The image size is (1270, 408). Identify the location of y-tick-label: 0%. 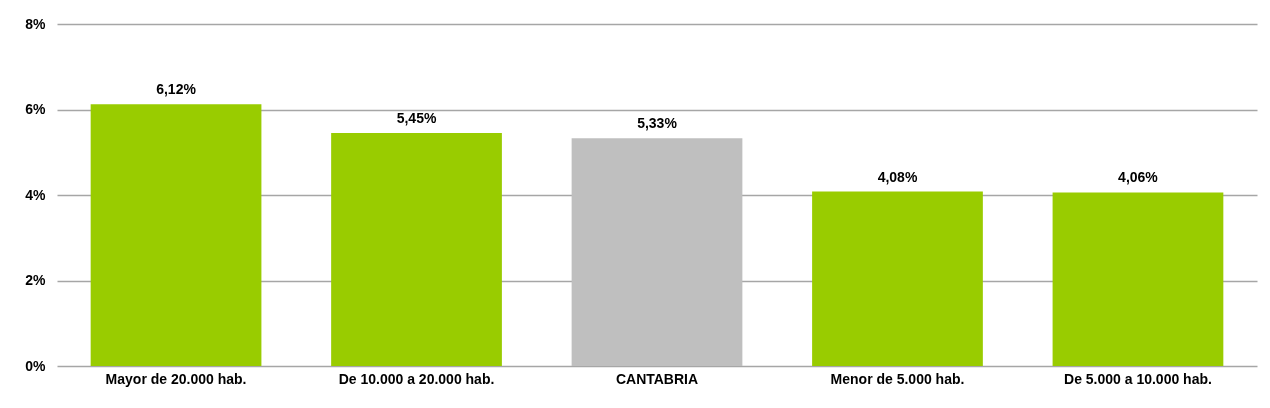
(36, 365).